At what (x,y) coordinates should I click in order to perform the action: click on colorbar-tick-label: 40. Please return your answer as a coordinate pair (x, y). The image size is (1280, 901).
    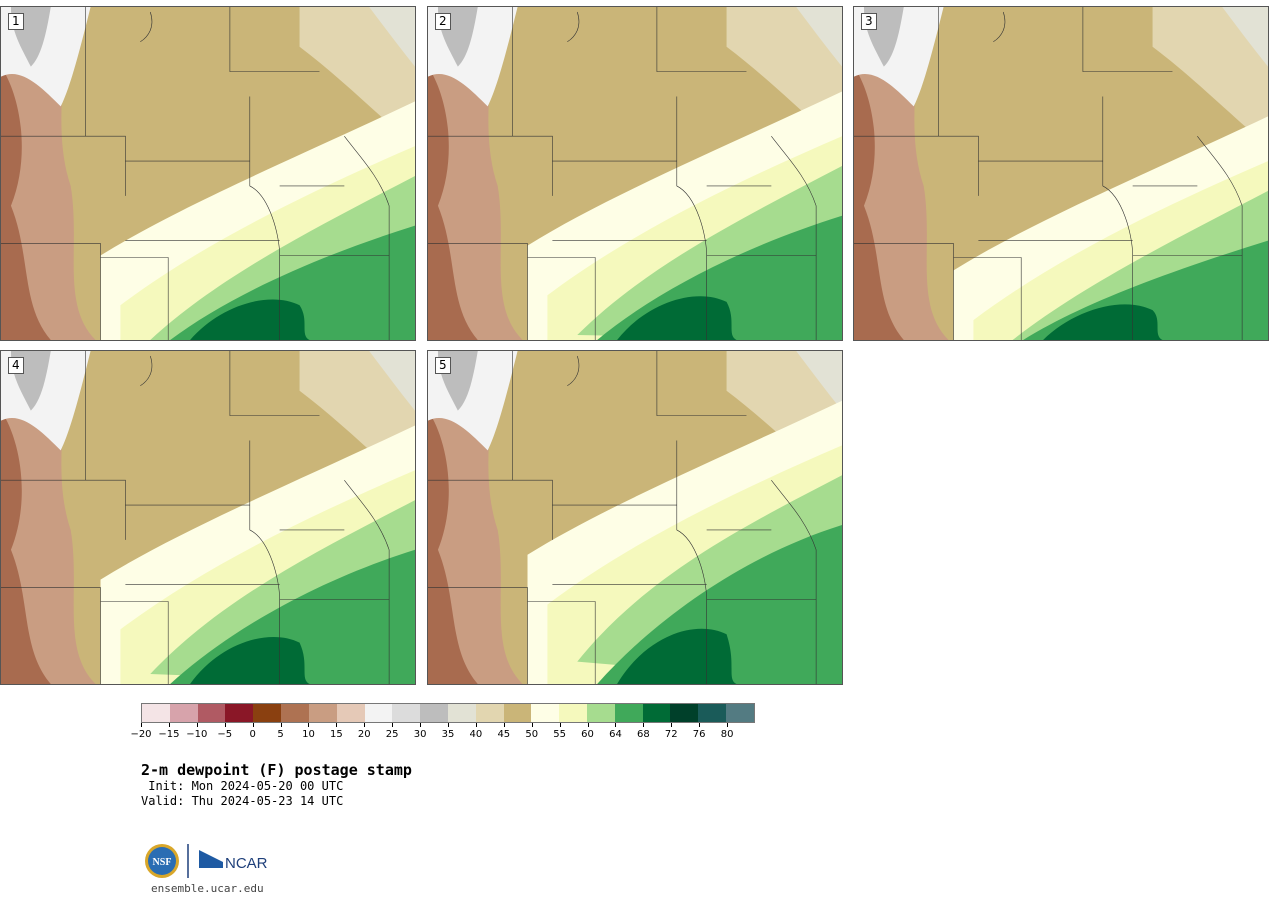
    Looking at the image, I should click on (476, 734).